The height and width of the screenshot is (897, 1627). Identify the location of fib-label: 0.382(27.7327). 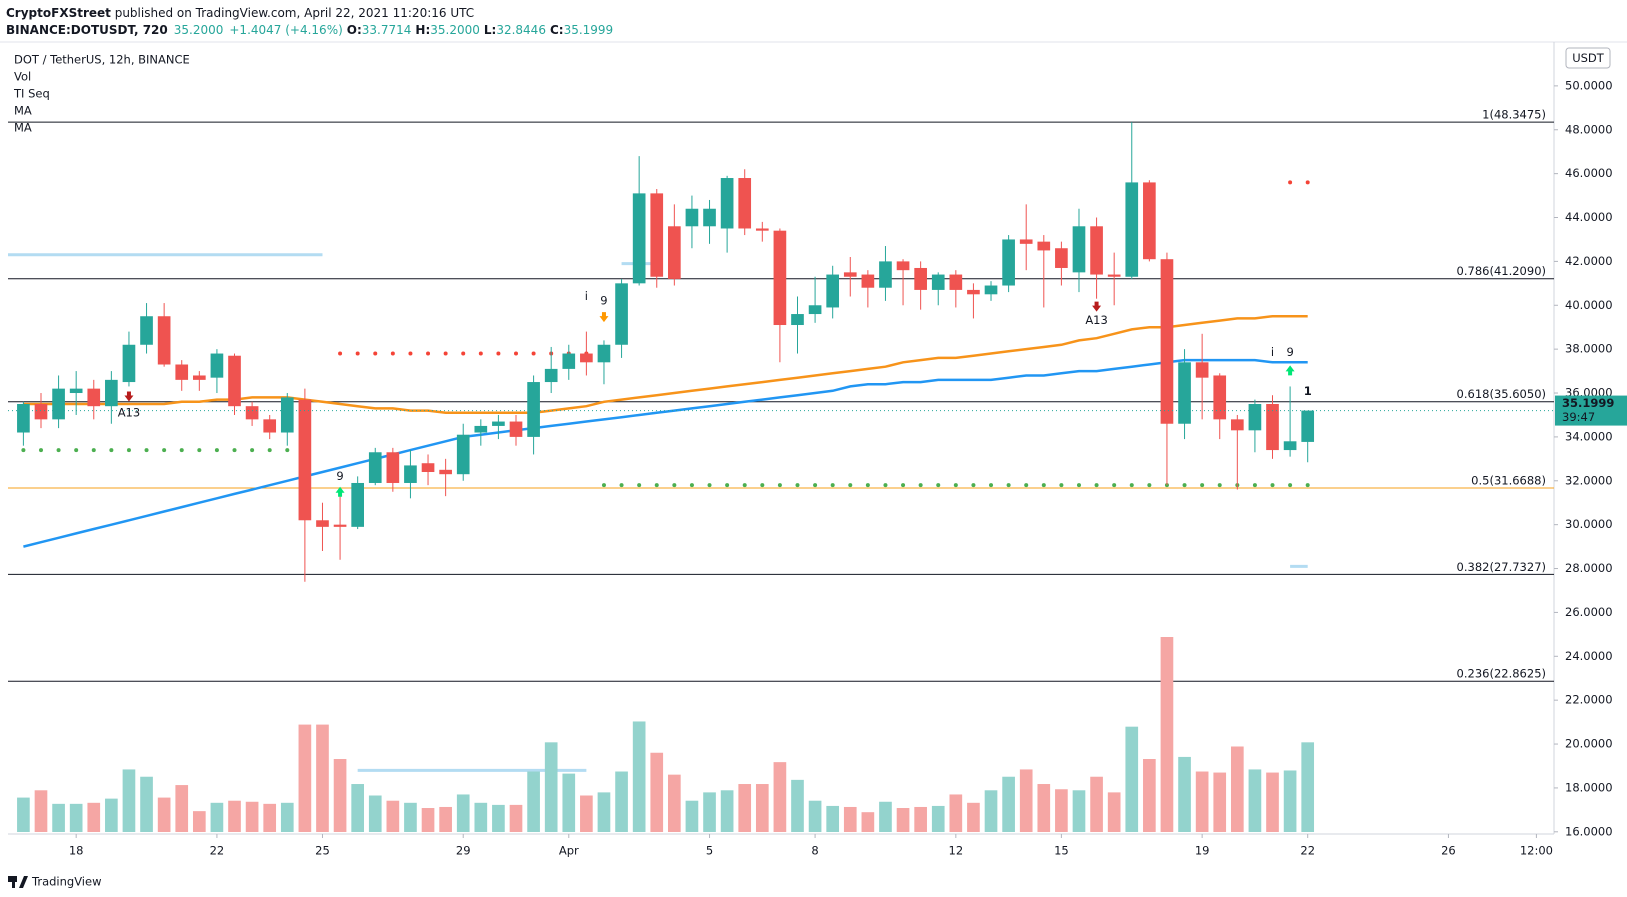
(1501, 567).